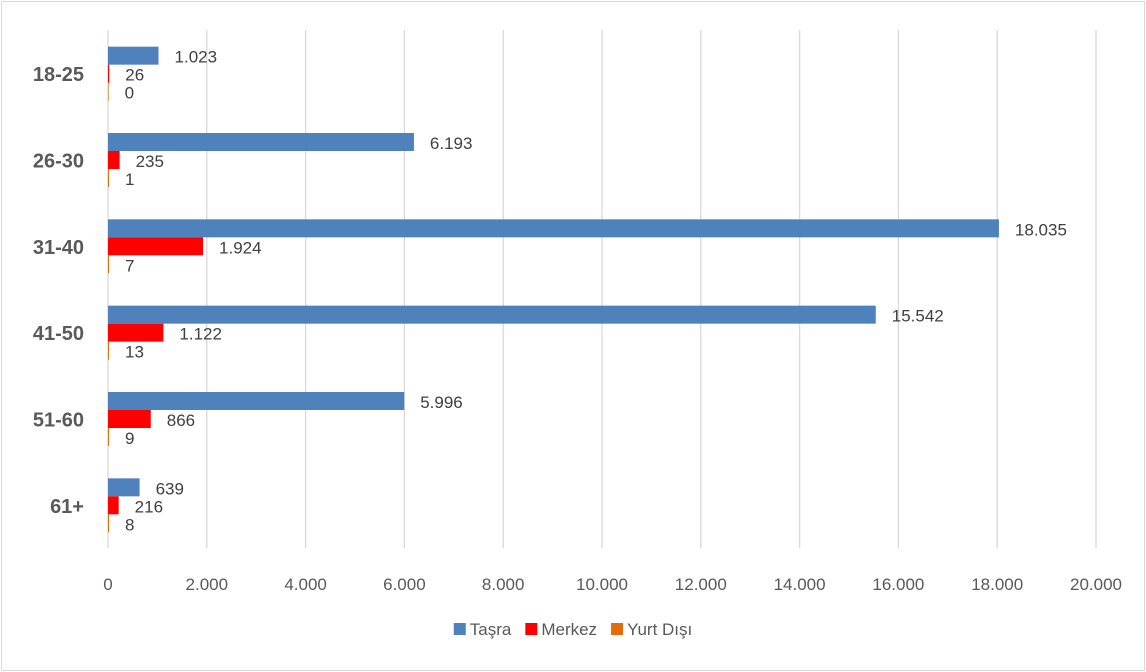  What do you see at coordinates (491, 629) in the screenshot?
I see `legend-label-ta-ra: Taşra` at bounding box center [491, 629].